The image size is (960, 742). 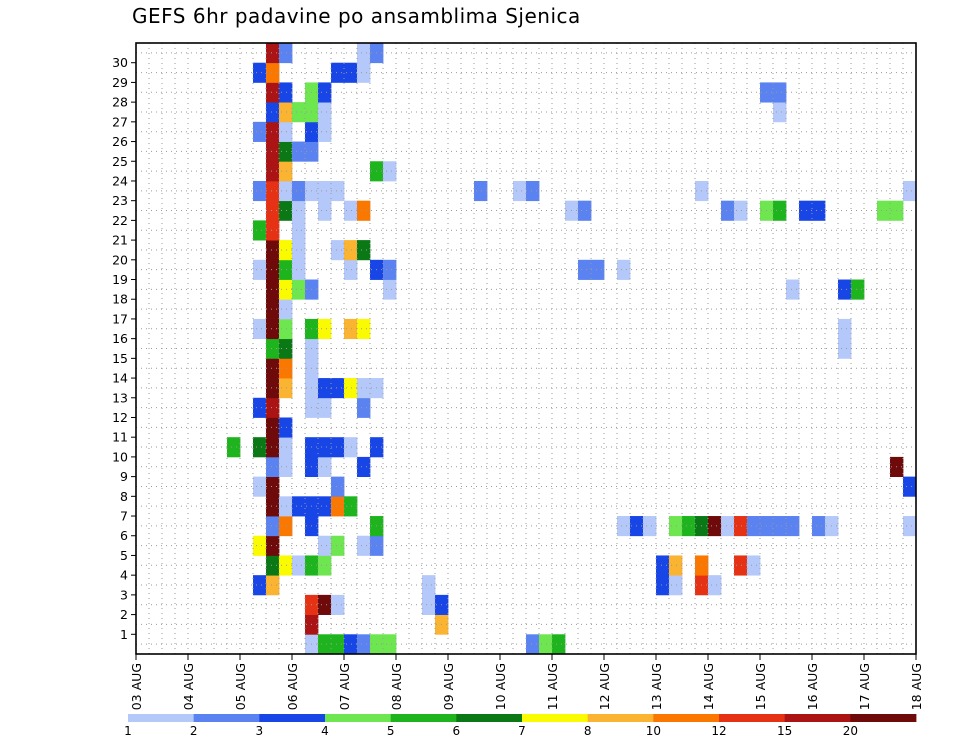 What do you see at coordinates (240, 686) in the screenshot?
I see `x-tick-label: 05 AUG` at bounding box center [240, 686].